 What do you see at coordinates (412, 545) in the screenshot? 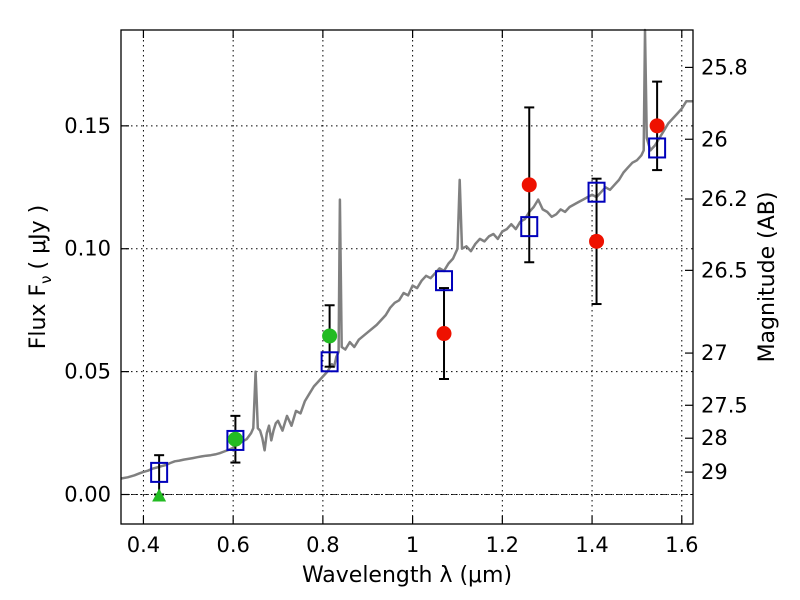
I see `x-tick-label: 1` at bounding box center [412, 545].